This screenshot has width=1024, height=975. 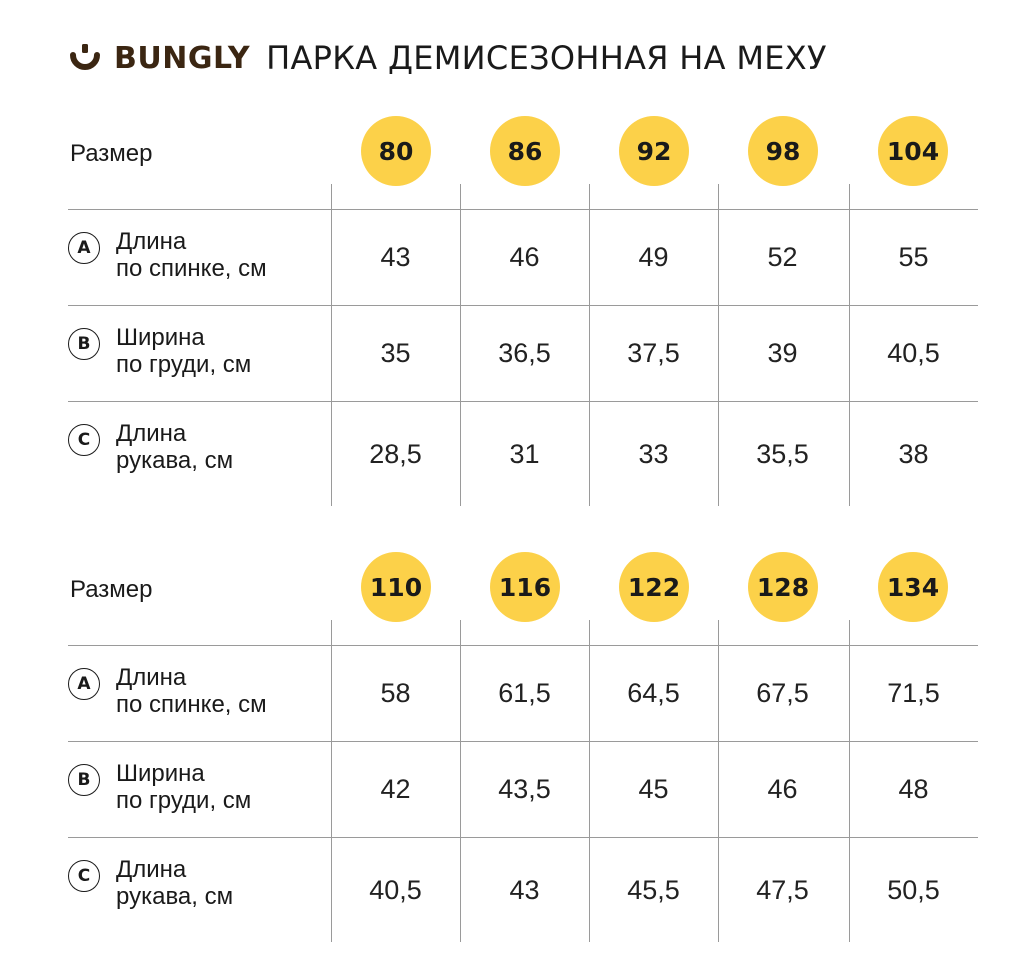 What do you see at coordinates (653, 789) in the screenshot?
I see `table-cell: 45` at bounding box center [653, 789].